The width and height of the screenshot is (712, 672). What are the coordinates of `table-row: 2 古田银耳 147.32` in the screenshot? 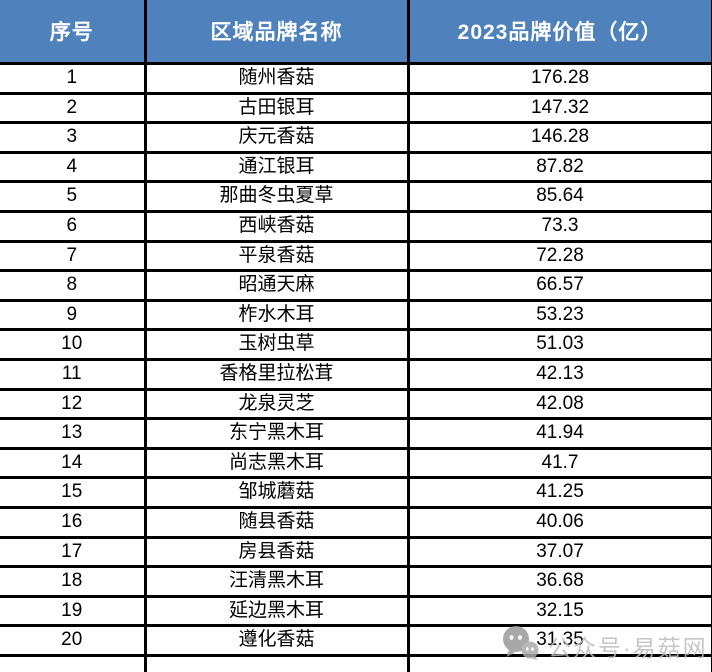 It's located at (356, 108).